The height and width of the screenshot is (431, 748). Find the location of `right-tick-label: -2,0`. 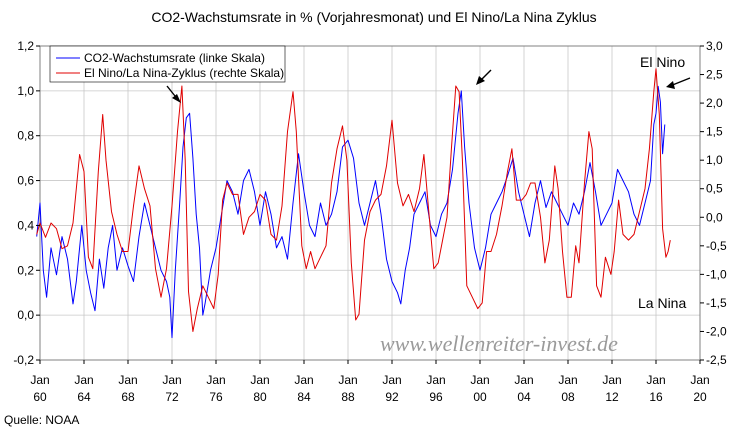

right-tick-label: -2,0 is located at coordinates (716, 331).